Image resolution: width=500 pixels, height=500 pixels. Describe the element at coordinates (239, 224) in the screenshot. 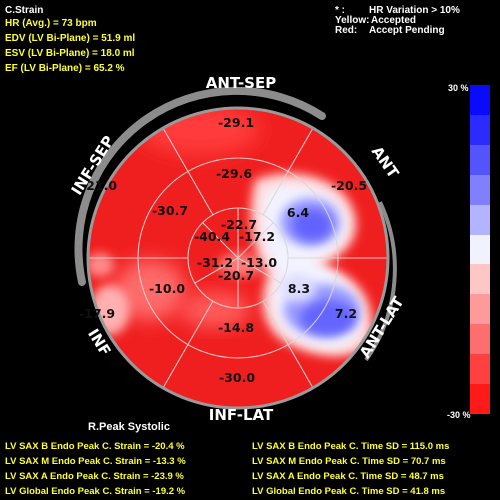

I see `value-apex-top: -22.7` at that location.